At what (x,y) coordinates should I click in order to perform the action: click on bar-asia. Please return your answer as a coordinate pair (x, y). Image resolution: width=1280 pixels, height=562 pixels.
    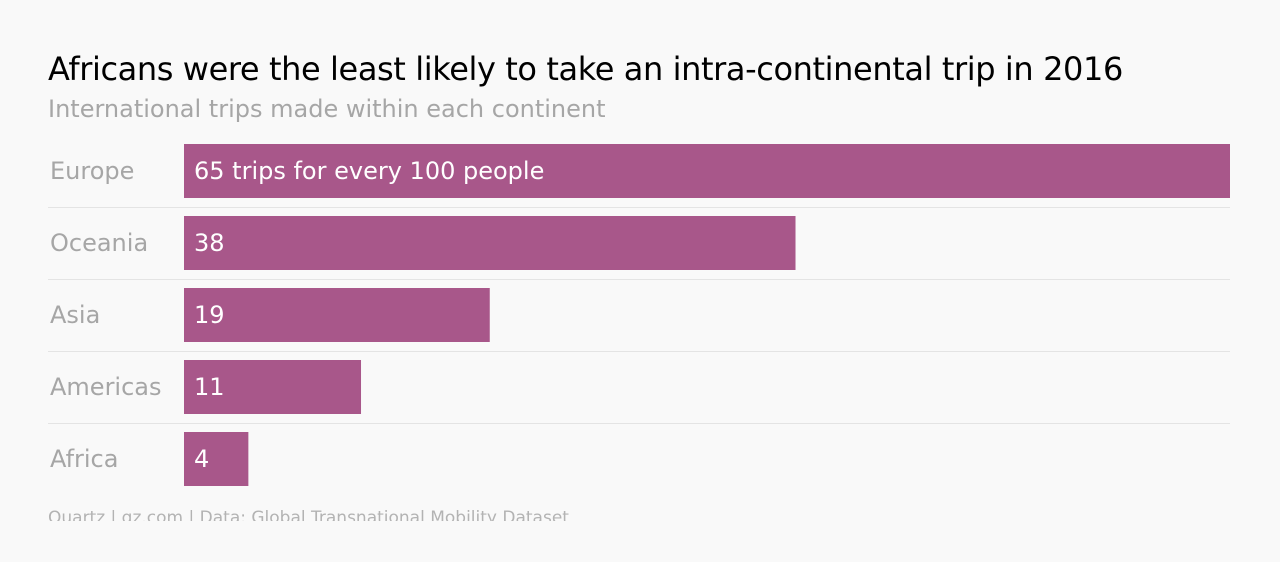
    Looking at the image, I should click on (337, 315).